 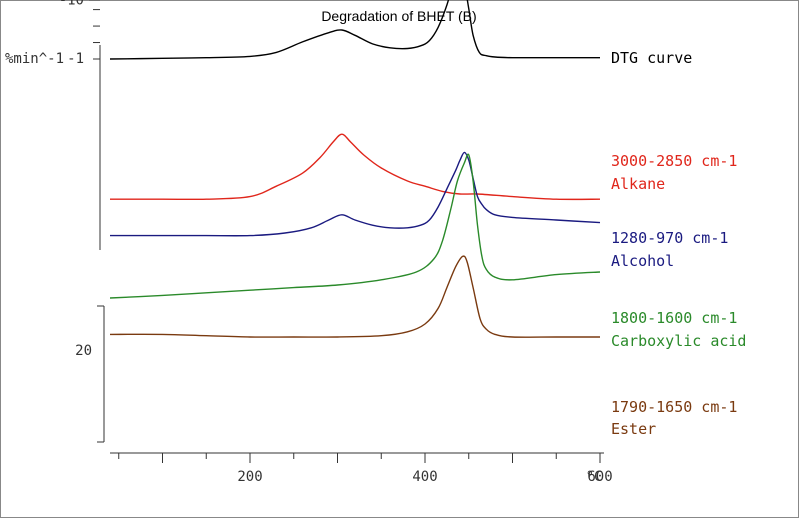 What do you see at coordinates (75, 59) in the screenshot?
I see `y-tick-label: -1` at bounding box center [75, 59].